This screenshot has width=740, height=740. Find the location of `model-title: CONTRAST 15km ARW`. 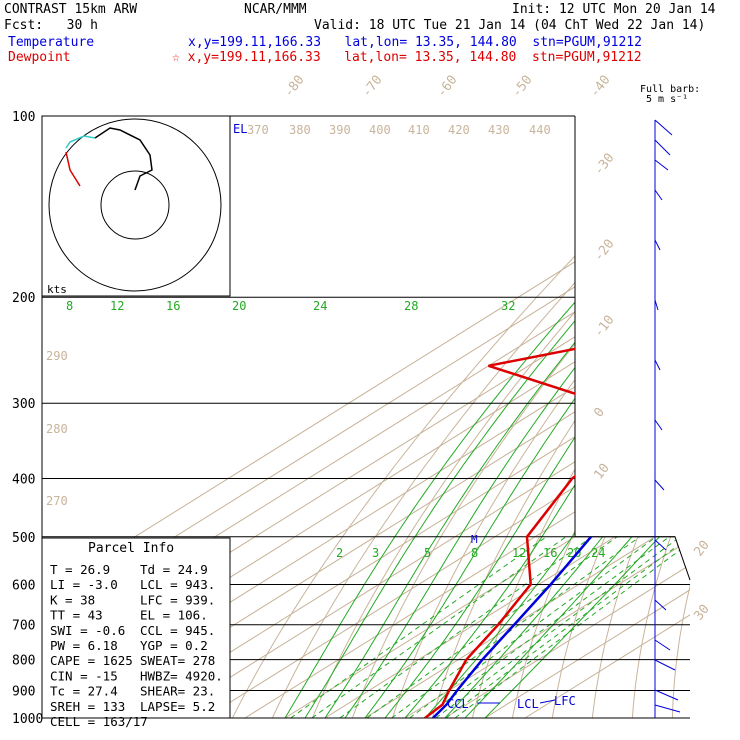

model-title: CONTRAST 15km ARW is located at coordinates (71, 9).